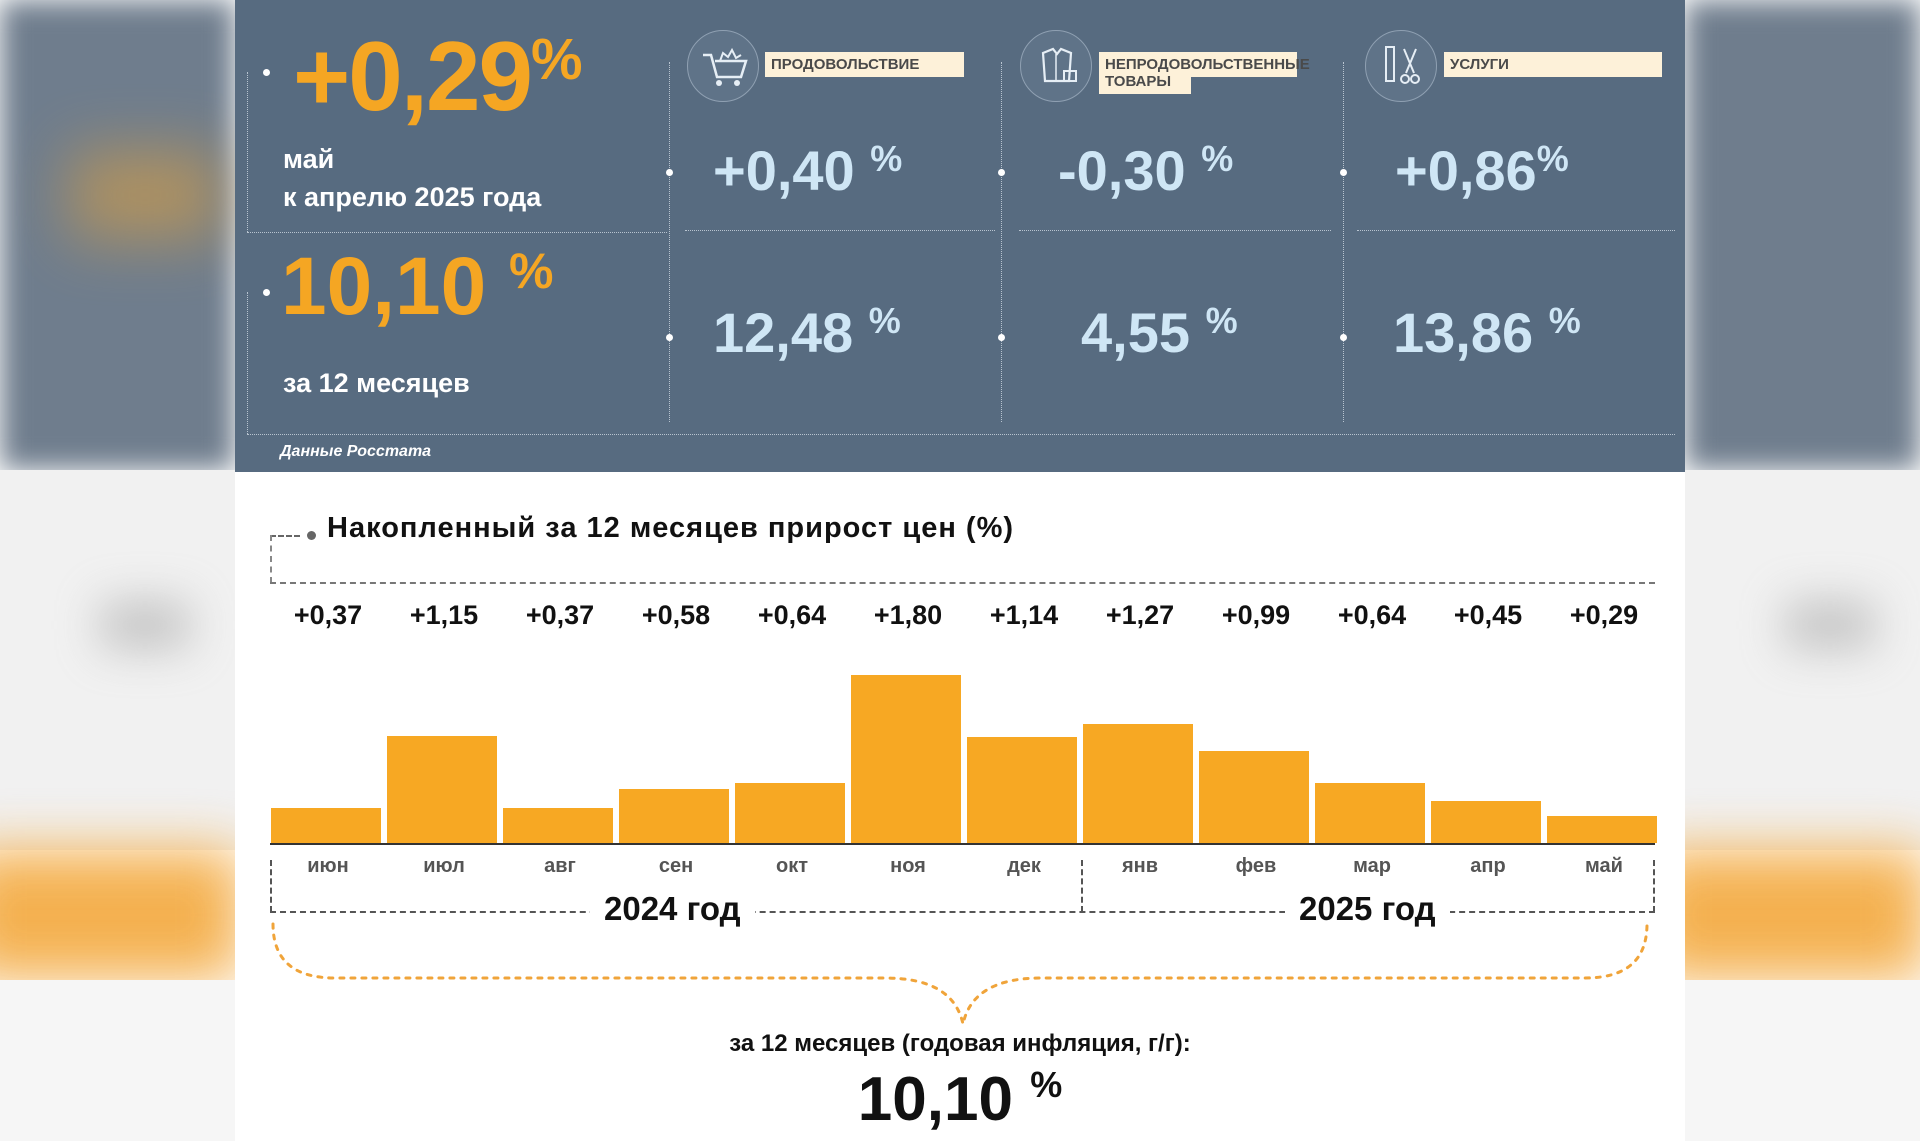  Describe the element at coordinates (1256, 866) in the screenshot. I see `month-label-фев: фев` at that location.